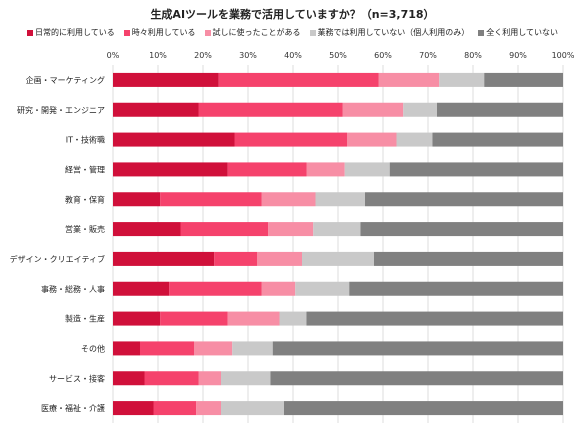 This screenshot has height=432, width=585. What do you see at coordinates (158, 55) in the screenshot?
I see `x-tick-label: 10%` at bounding box center [158, 55].